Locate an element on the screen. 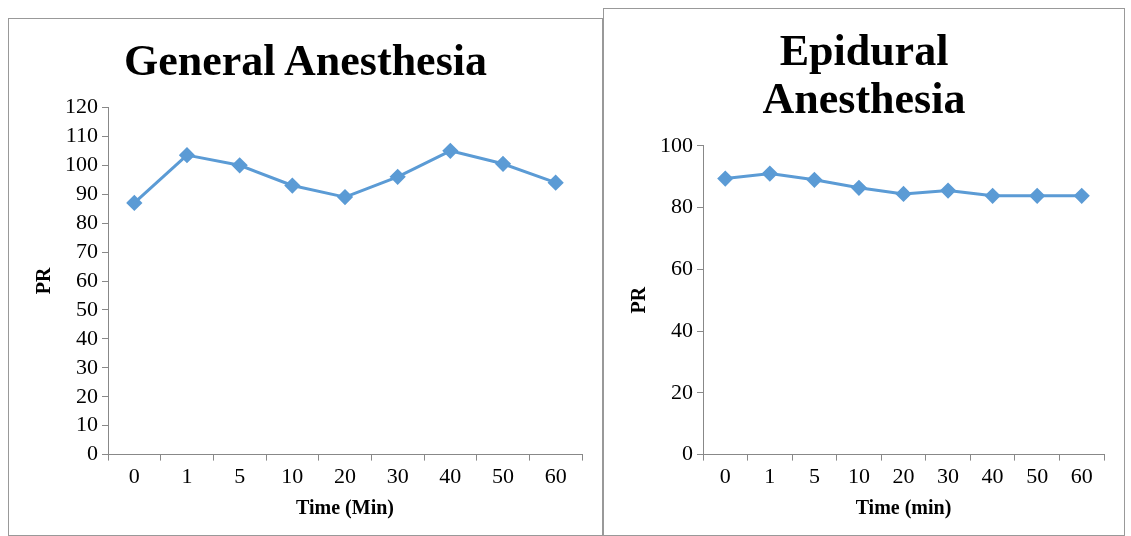  y-tick-label: 90 is located at coordinates (87, 192).